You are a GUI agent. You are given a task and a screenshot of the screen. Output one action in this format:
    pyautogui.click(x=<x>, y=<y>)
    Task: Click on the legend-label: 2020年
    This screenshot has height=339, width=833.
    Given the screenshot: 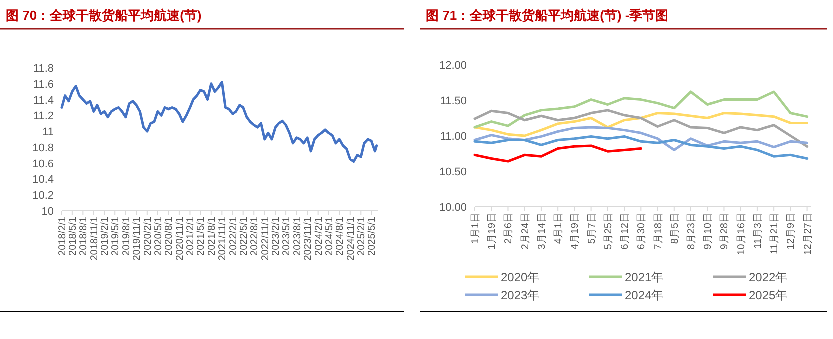 What is the action you would take?
    pyautogui.click(x=520, y=277)
    